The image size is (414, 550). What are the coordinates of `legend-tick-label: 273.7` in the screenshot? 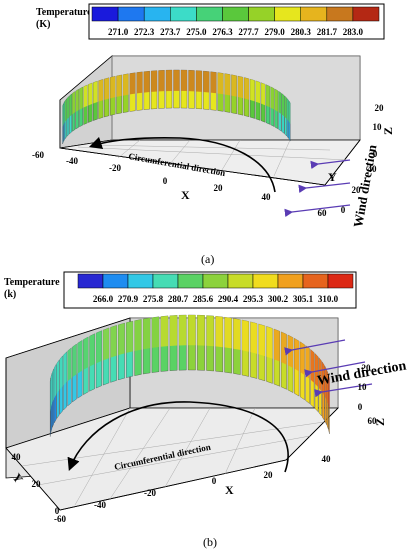 It's located at (170, 32).